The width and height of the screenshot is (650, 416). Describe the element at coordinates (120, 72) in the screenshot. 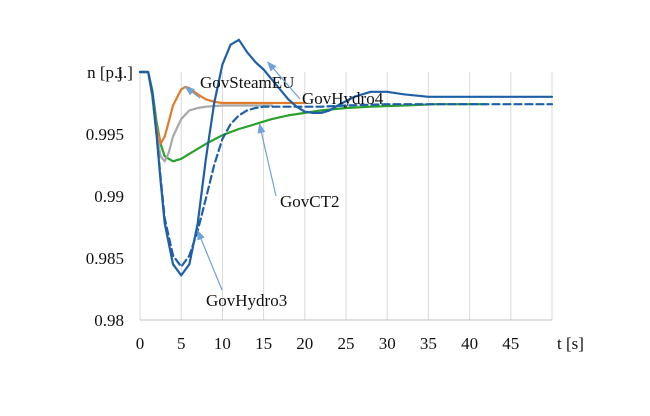

I see `y-tick-label: 1` at that location.